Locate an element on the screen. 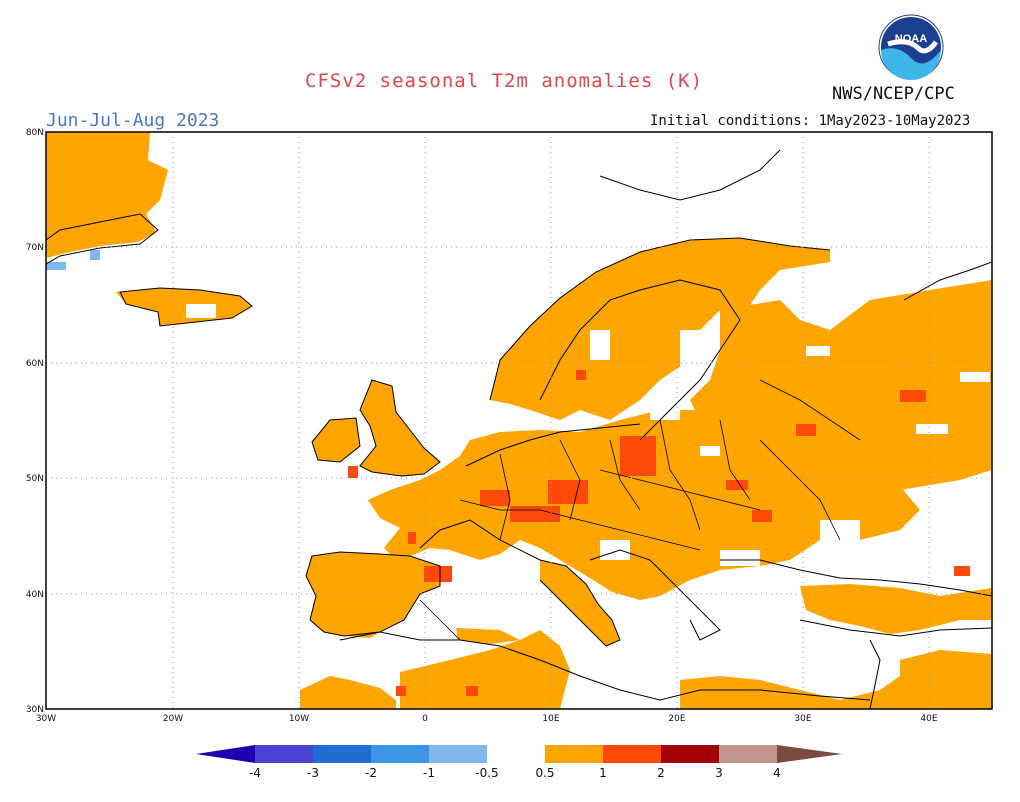  lon-tick-10e: 10E is located at coordinates (550, 719).